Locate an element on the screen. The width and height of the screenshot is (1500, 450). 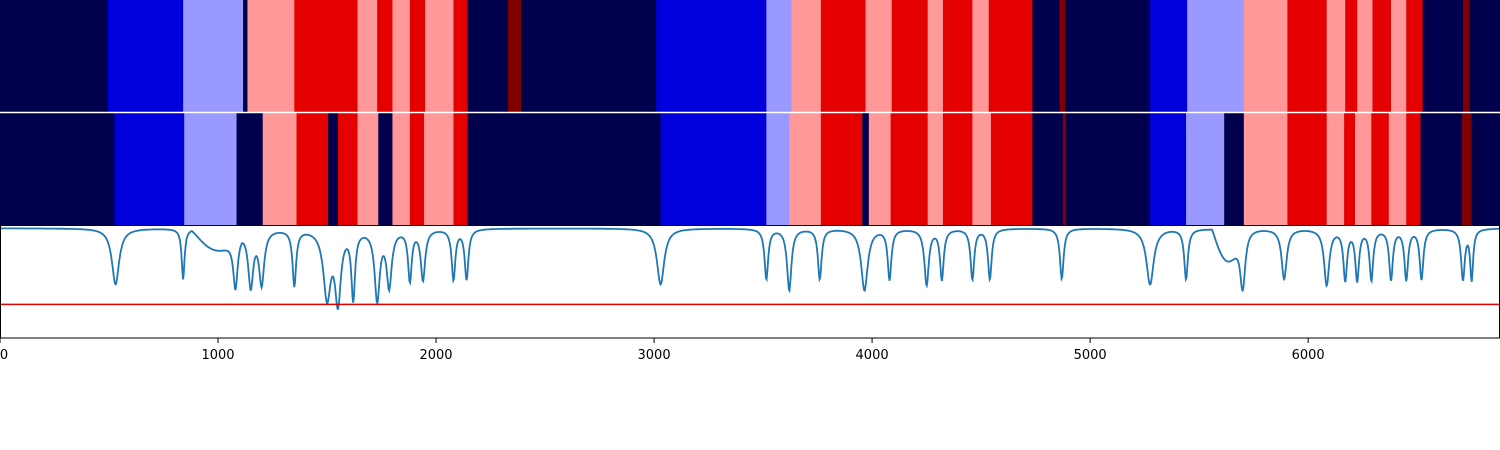
x-tick-label: 1000 is located at coordinates (217, 355).